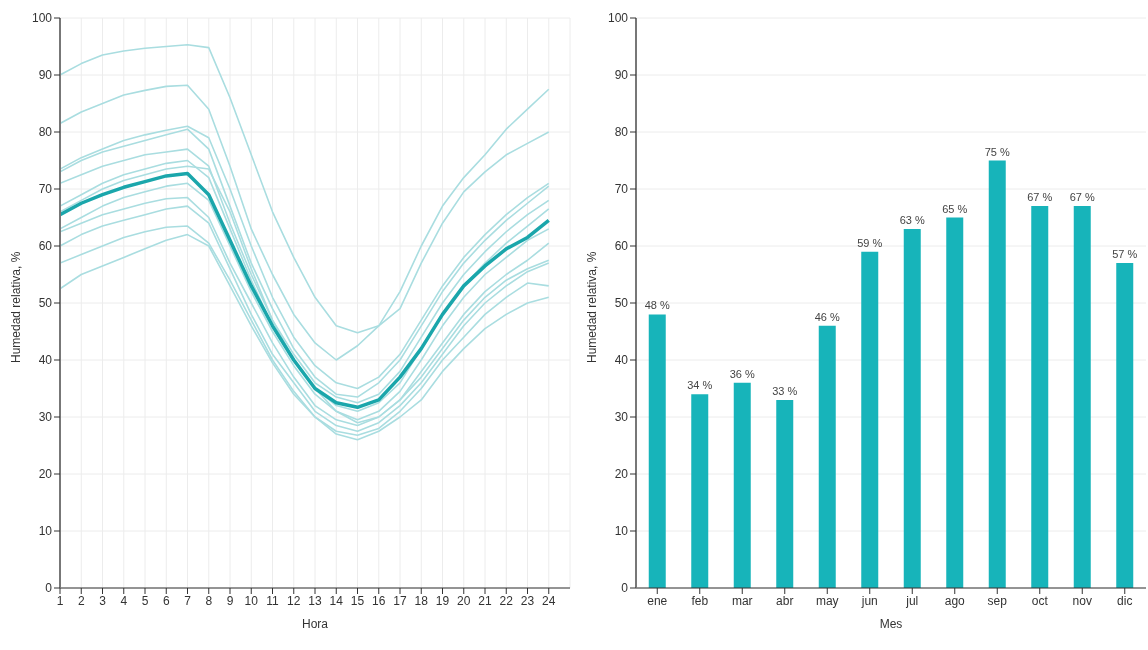  Describe the element at coordinates (294, 600) in the screenshot. I see `x-tick-label: 12` at that location.